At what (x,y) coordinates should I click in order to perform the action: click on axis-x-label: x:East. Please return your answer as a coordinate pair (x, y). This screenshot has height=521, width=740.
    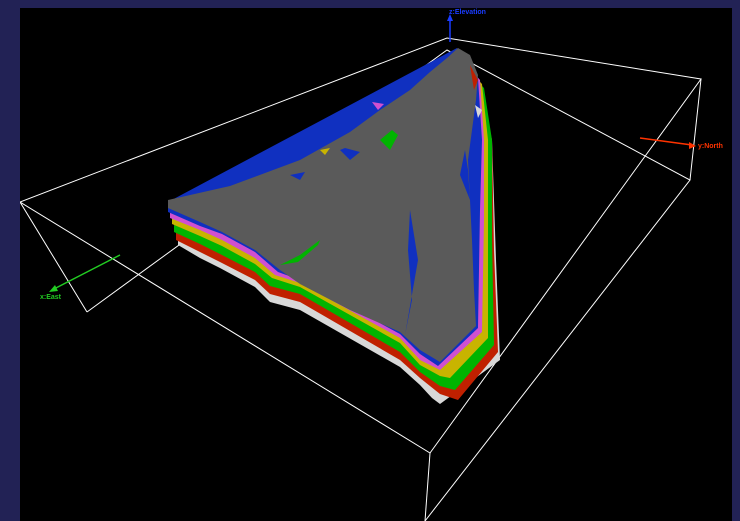
    Looking at the image, I should click on (51, 297).